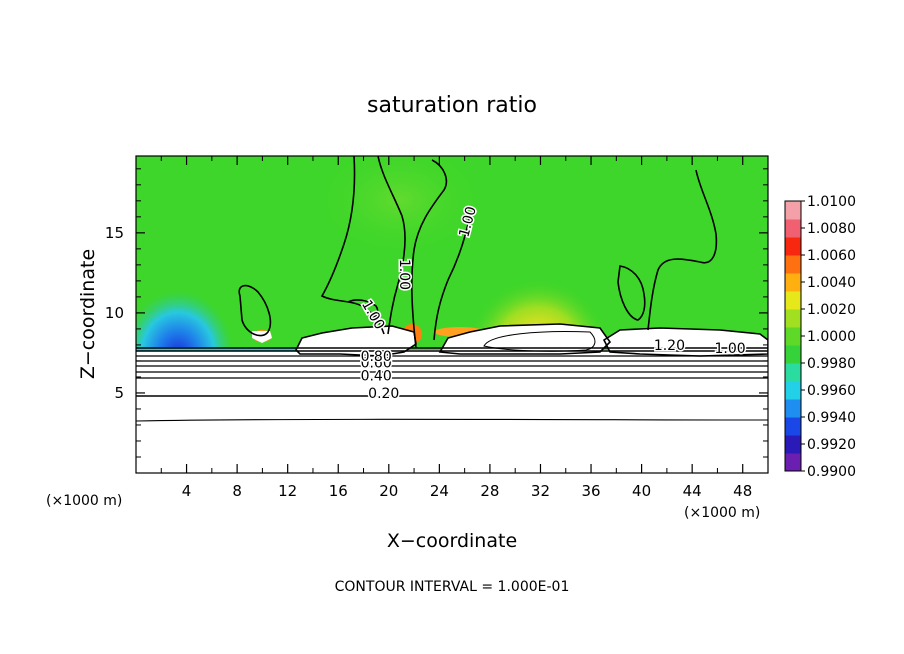 The image size is (904, 654). What do you see at coordinates (114, 233) in the screenshot?
I see `y-tick-label: 15` at bounding box center [114, 233].